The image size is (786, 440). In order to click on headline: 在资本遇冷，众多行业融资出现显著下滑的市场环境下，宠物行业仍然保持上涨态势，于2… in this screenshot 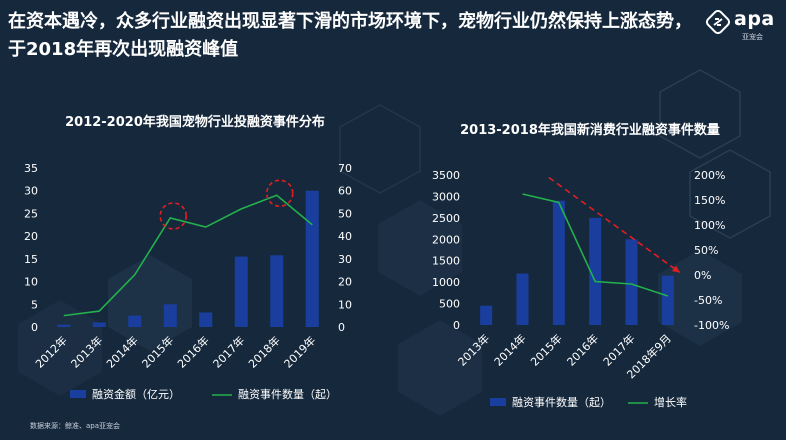, I will do `click(350, 35)`.